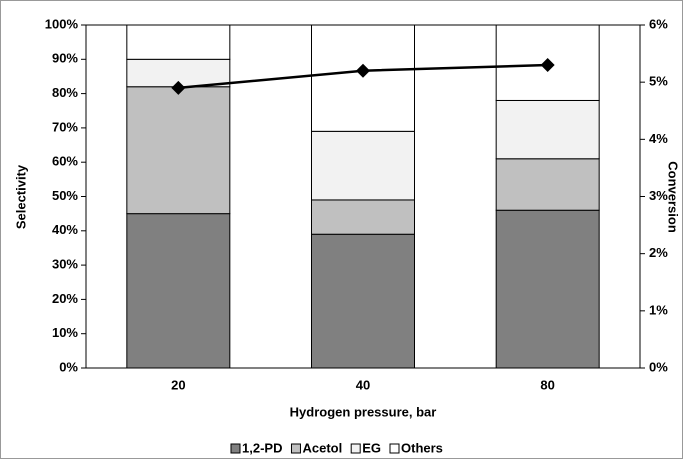  What do you see at coordinates (65, 264) in the screenshot?
I see `y-tick-label: 30%` at bounding box center [65, 264].